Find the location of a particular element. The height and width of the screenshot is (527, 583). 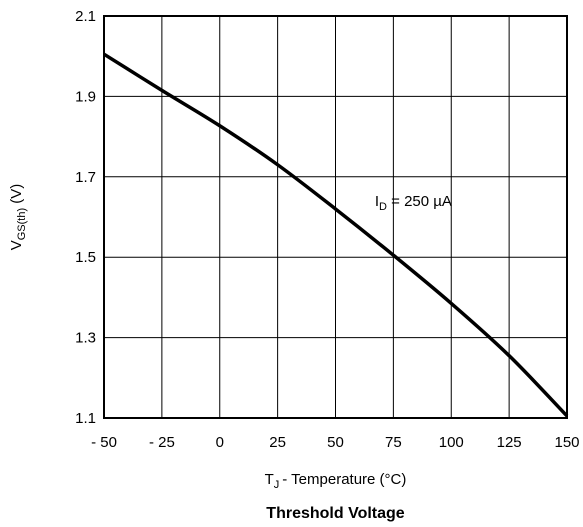

x-tick-label: 125 is located at coordinates (509, 442).